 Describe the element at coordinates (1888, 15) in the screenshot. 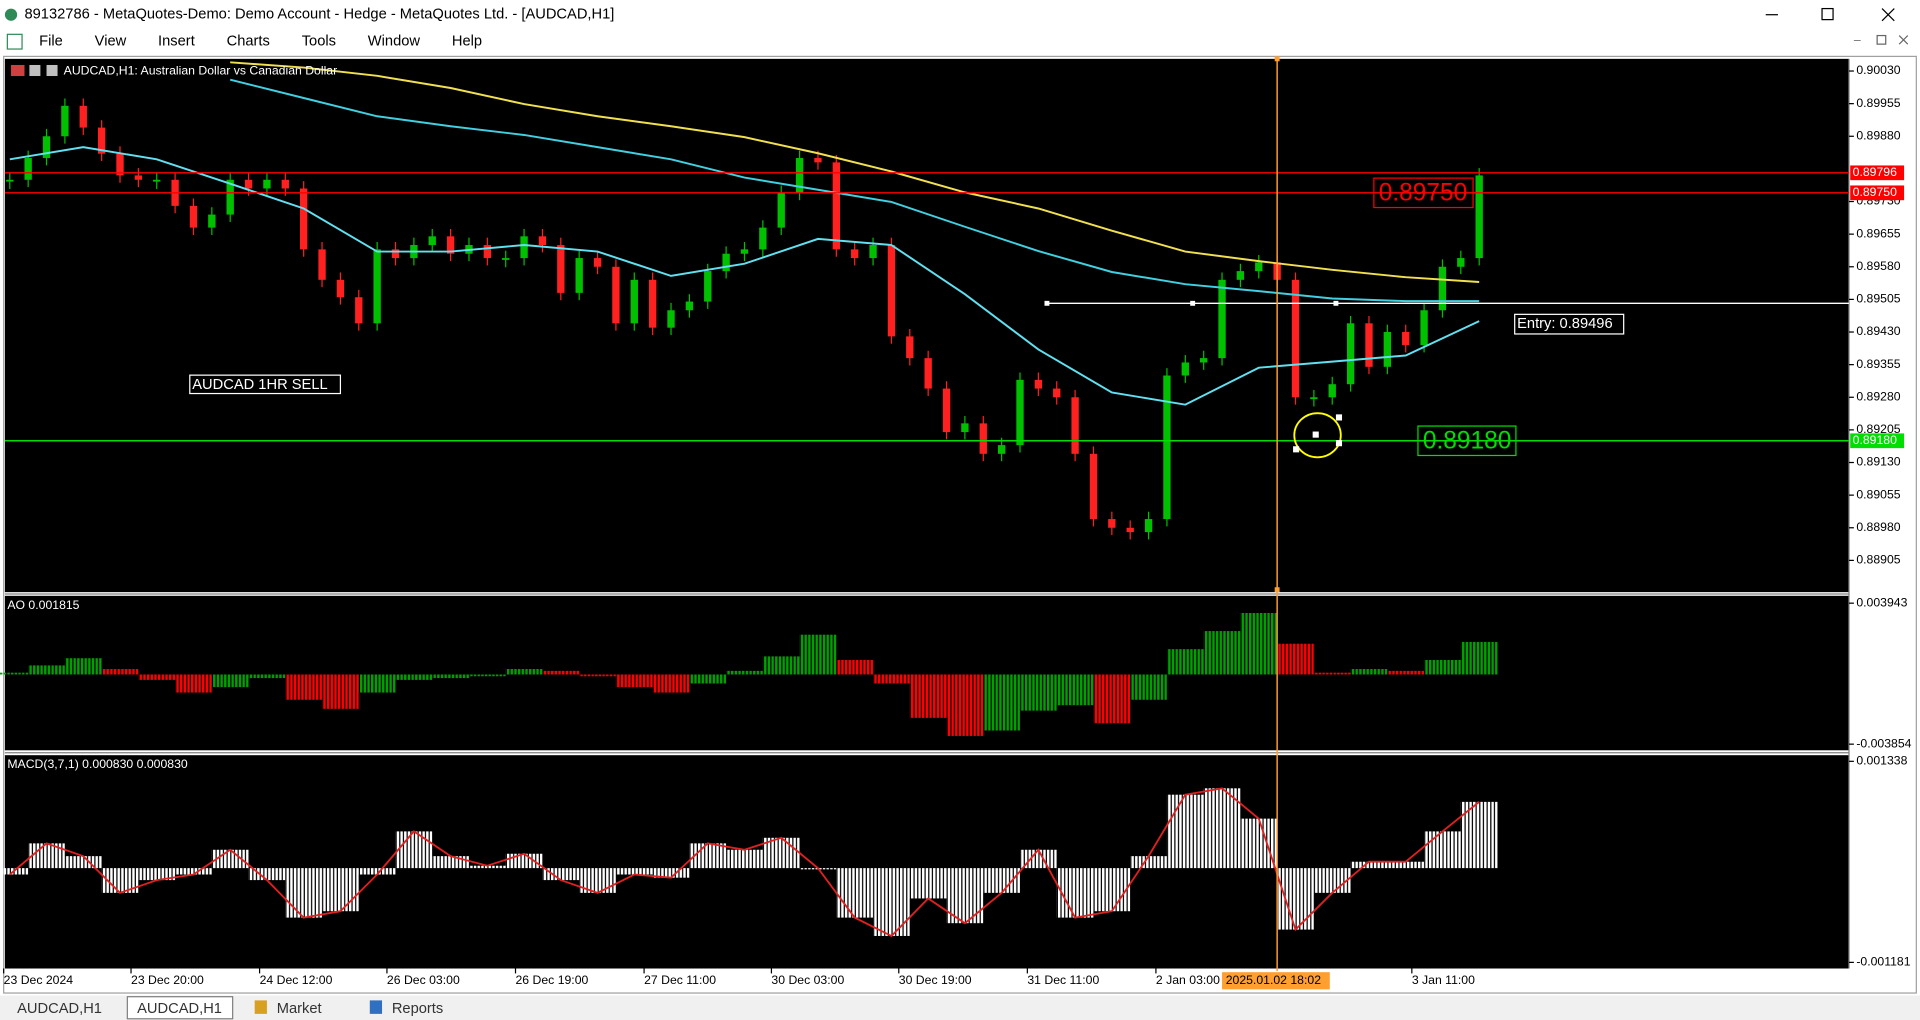

I see `close-button` at that location.